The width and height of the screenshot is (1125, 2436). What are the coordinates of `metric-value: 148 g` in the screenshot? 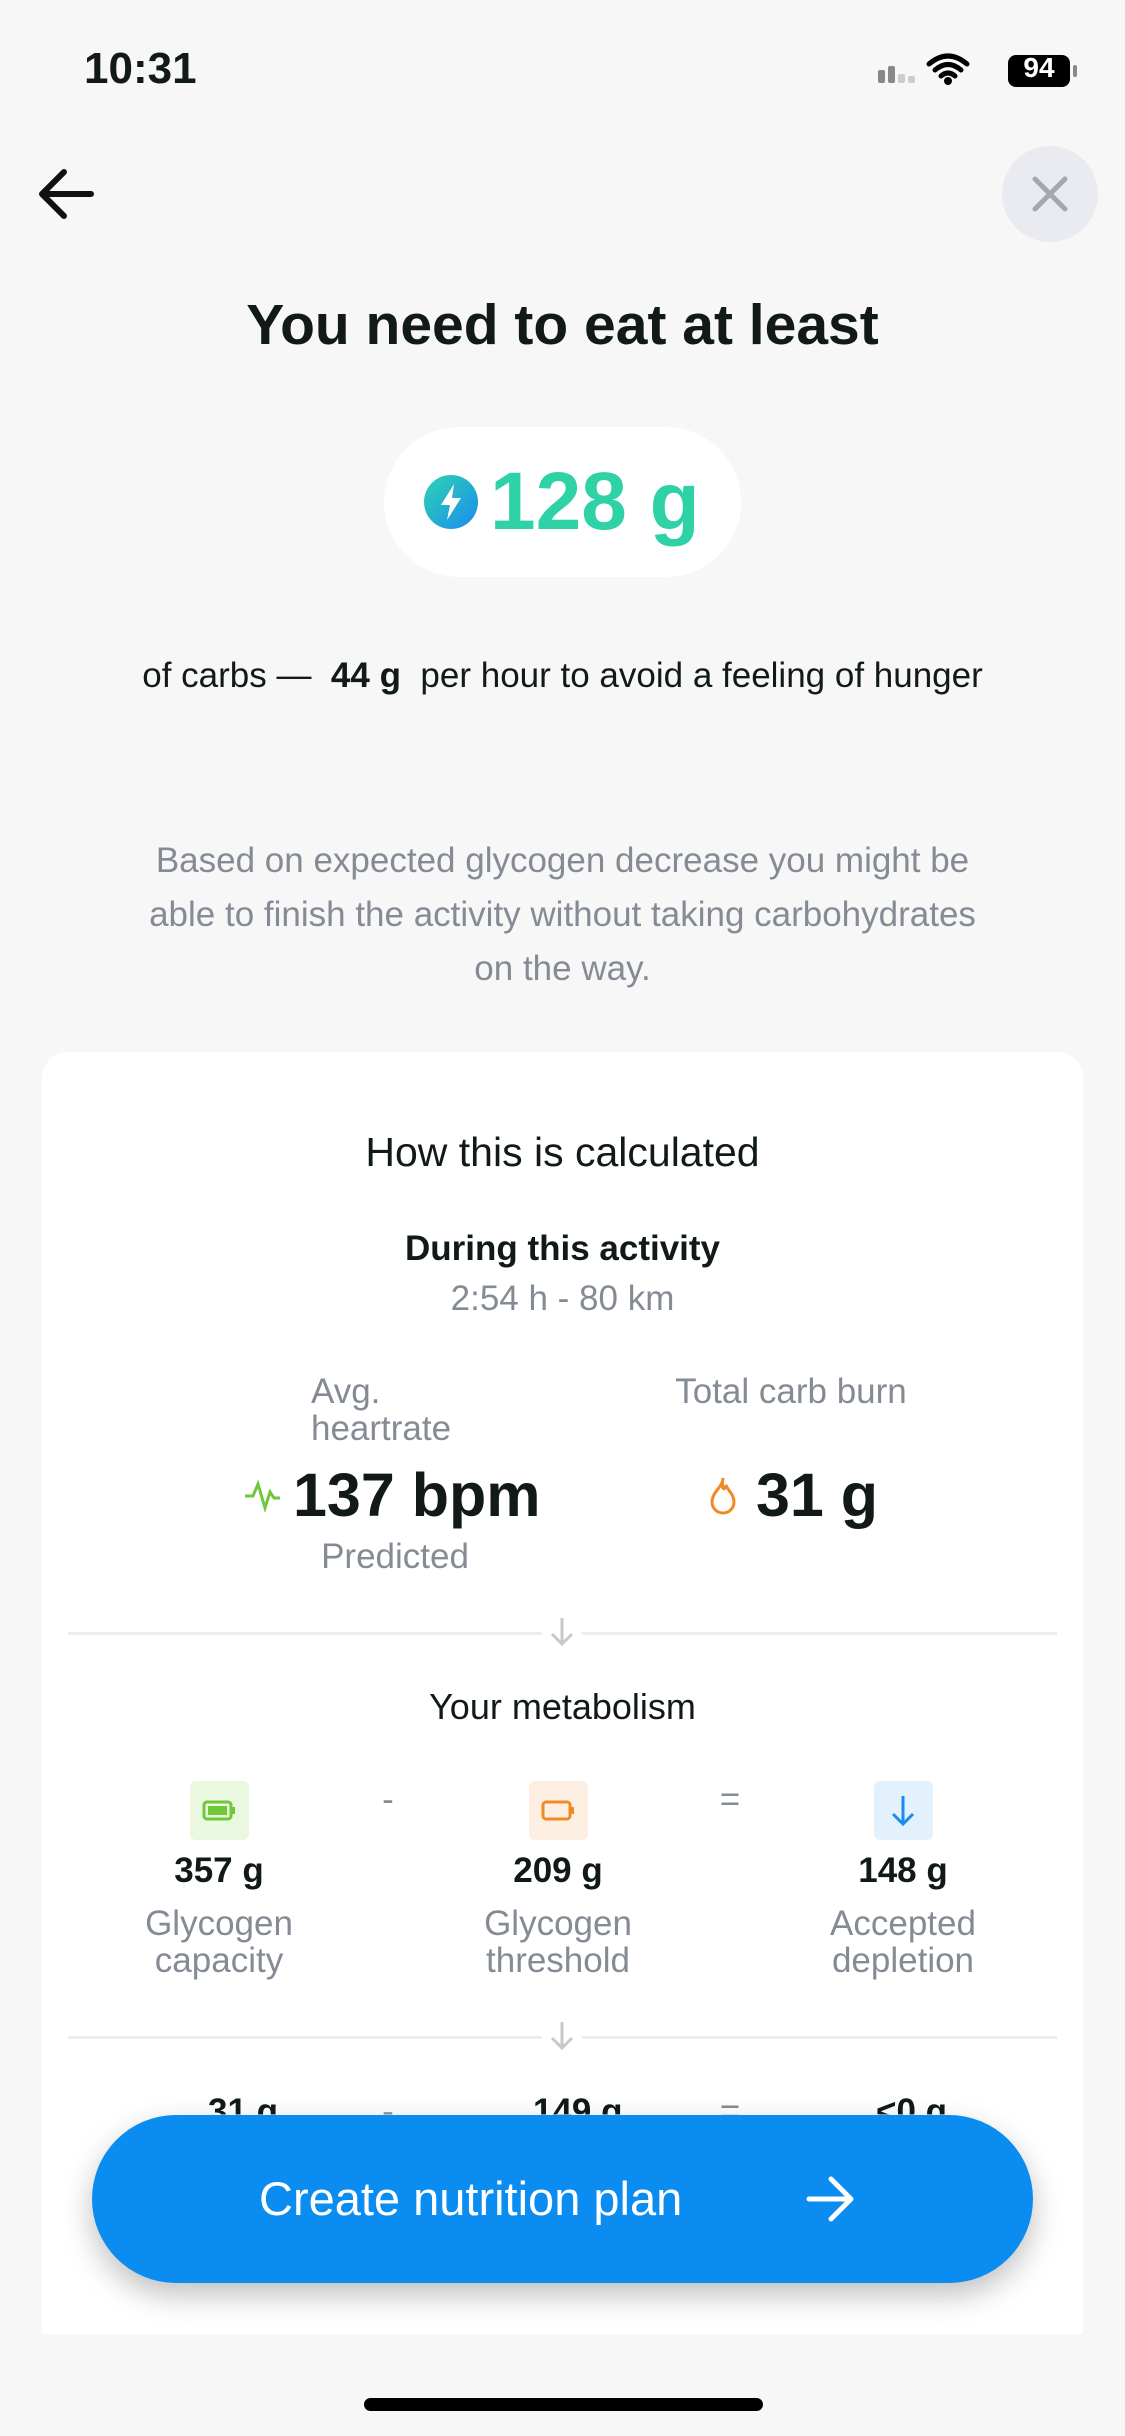 It's located at (903, 1870).